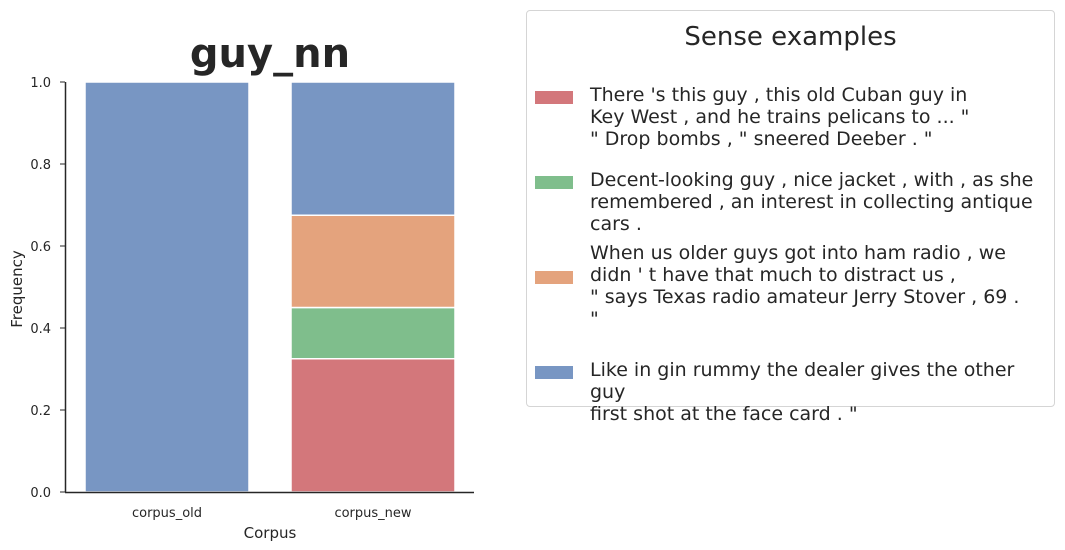  I want to click on x-tick-label: corpus_old, so click(167, 513).